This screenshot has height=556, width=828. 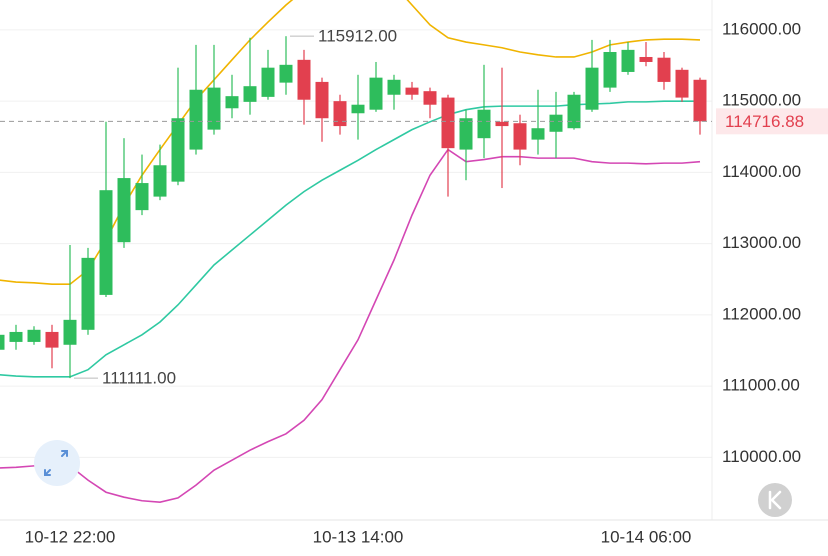 What do you see at coordinates (775, 500) in the screenshot?
I see `scroll-to-latest-button` at bounding box center [775, 500].